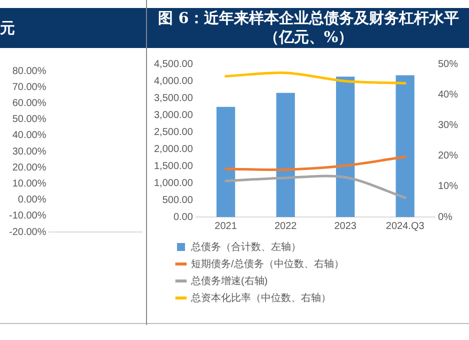  What do you see at coordinates (29, 103) in the screenshot?
I see `y-tick-label: 60.00%` at bounding box center [29, 103].